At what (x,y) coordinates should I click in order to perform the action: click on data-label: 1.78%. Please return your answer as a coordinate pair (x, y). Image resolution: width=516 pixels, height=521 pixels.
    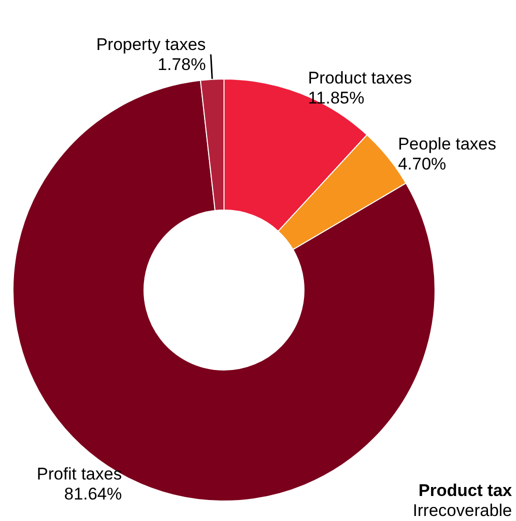
    Looking at the image, I should click on (182, 64).